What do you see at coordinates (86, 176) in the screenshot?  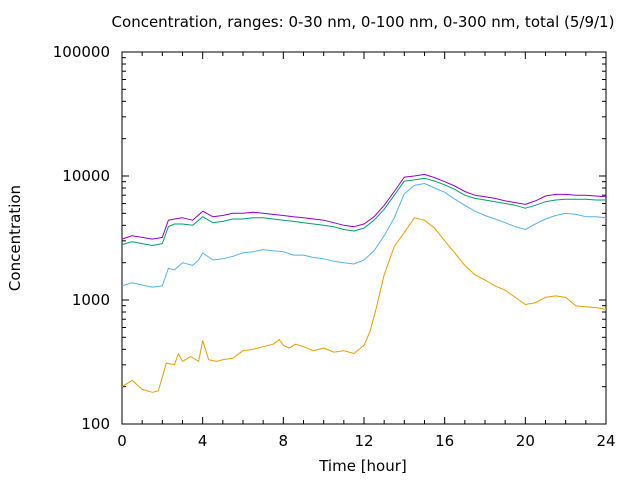 I see `y-tick-label: 10000` at bounding box center [86, 176].